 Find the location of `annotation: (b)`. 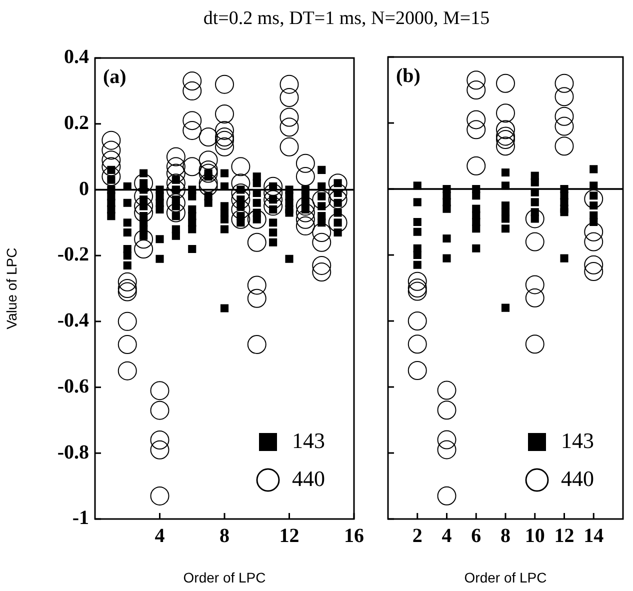

annotation: (b) is located at coordinates (408, 76).